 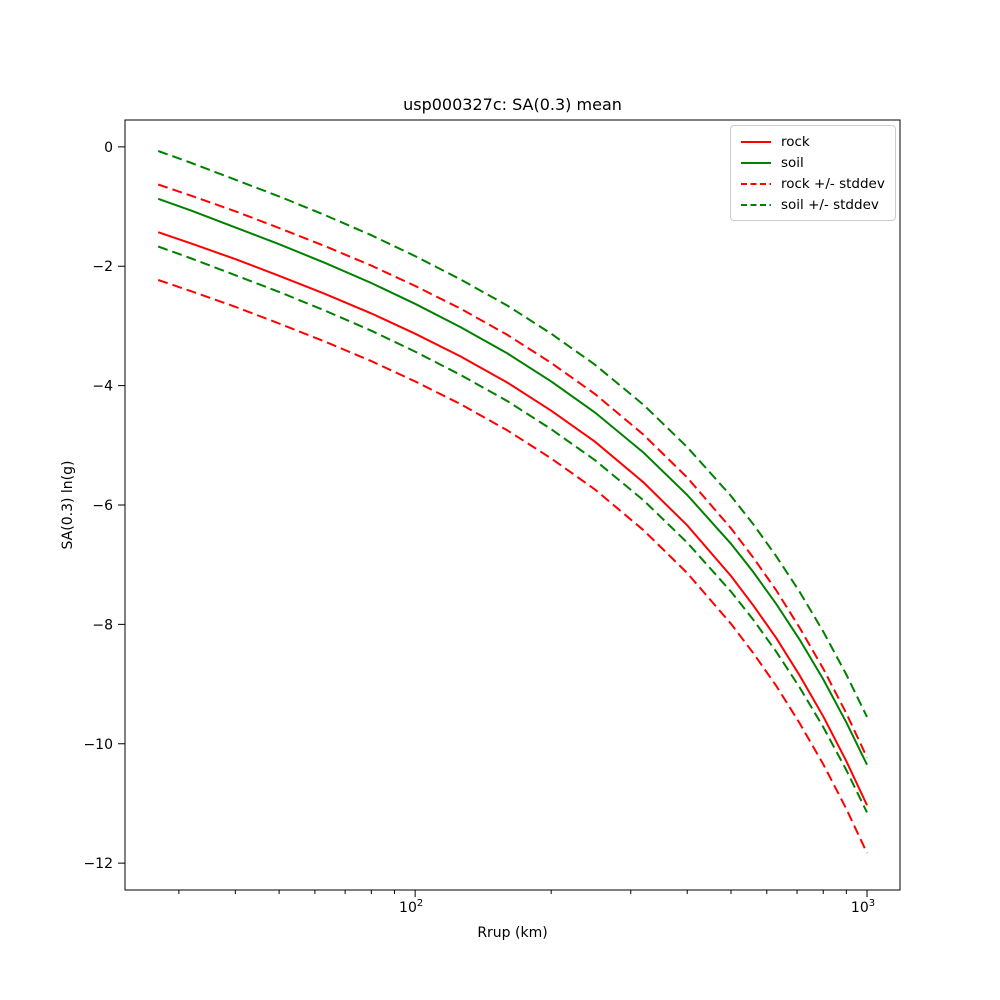 What do you see at coordinates (102, 625) in the screenshot?
I see `y-axis-tick-label: −8` at bounding box center [102, 625].